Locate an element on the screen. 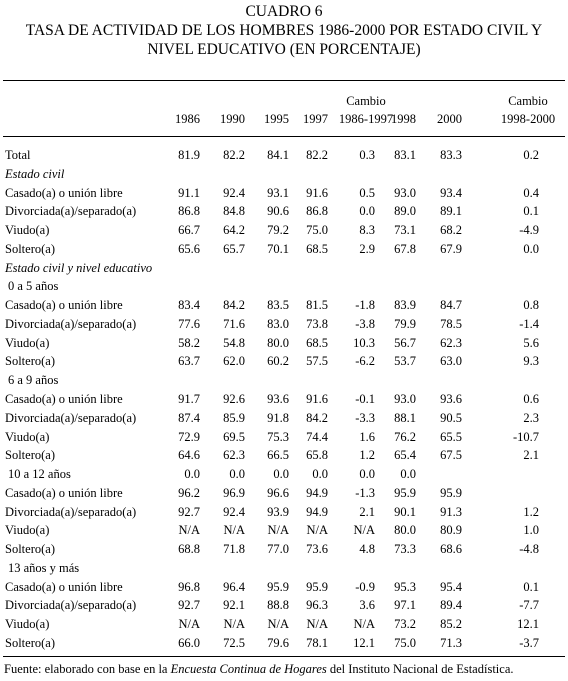 Image resolution: width=568 pixels, height=681 pixels. cell: 79.9 is located at coordinates (405, 323).